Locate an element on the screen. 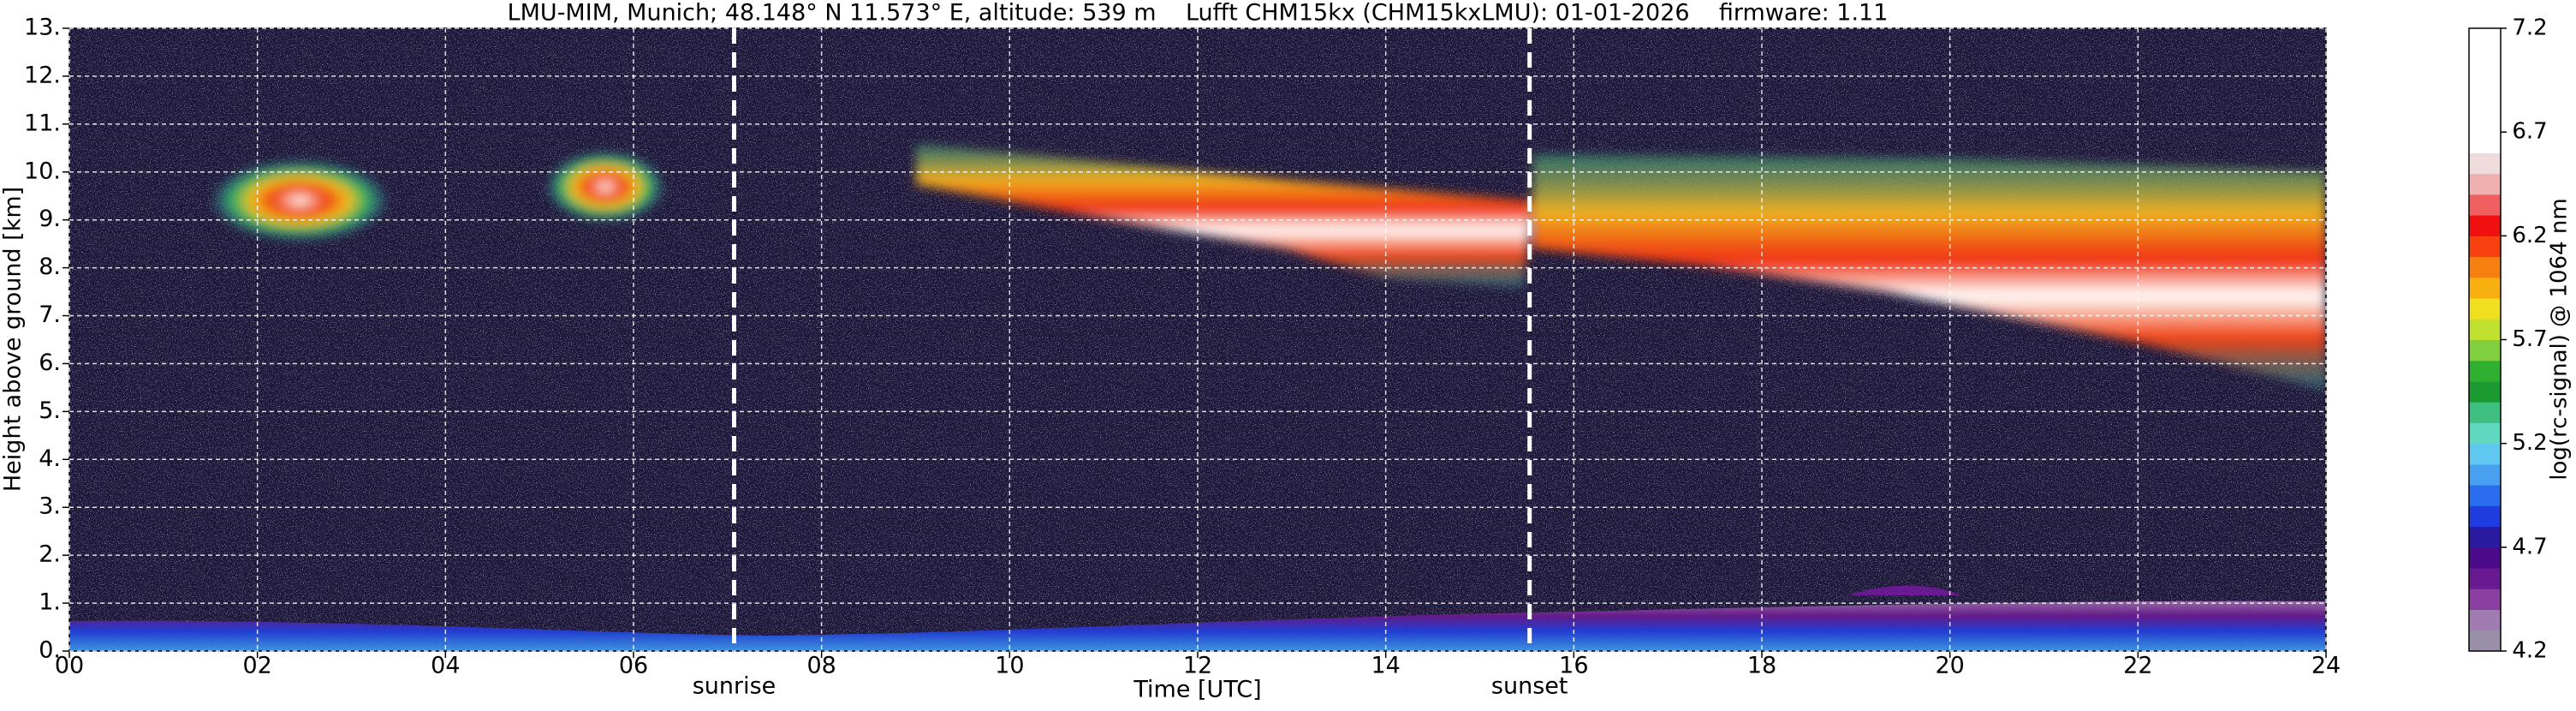 The height and width of the screenshot is (711, 2576). x-axis-label: Time [UTC] is located at coordinates (1197, 690).